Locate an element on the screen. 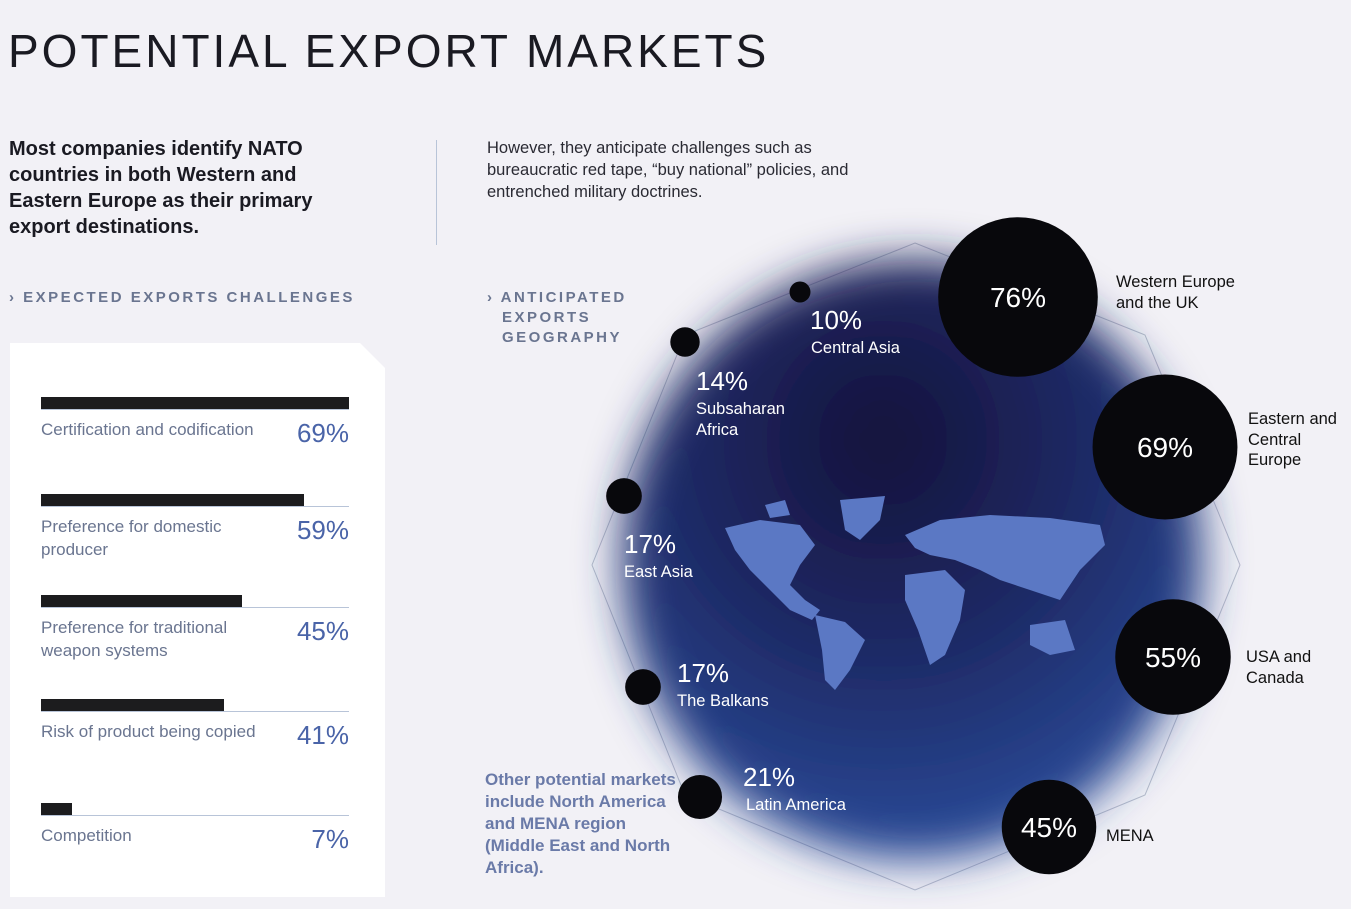 This screenshot has height=909, width=1351. category-label: Latin America is located at coordinates (796, 805).